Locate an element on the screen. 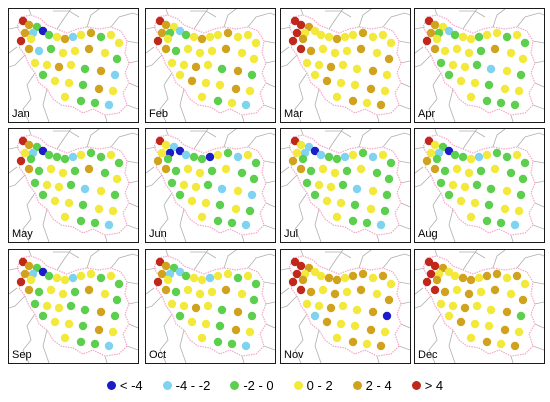  map-svg-oct is located at coordinates (210, 306).